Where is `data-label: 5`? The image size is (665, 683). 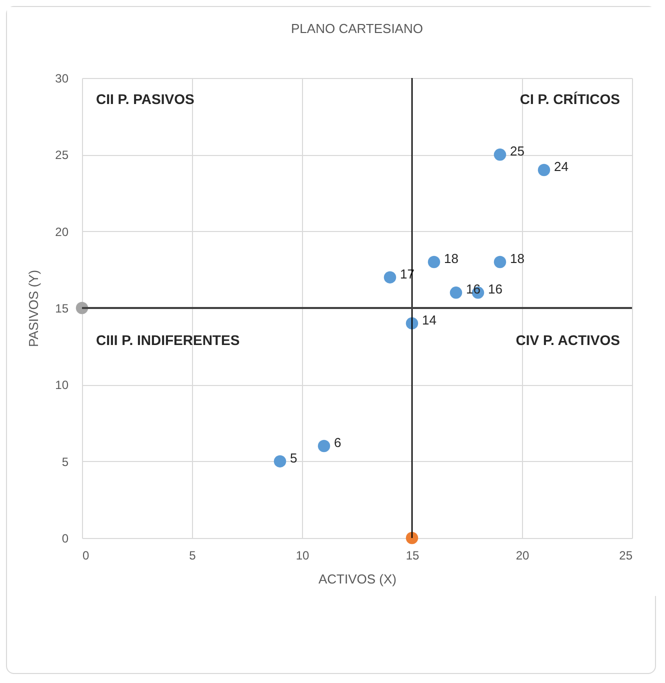
data-label: 5 is located at coordinates (294, 458).